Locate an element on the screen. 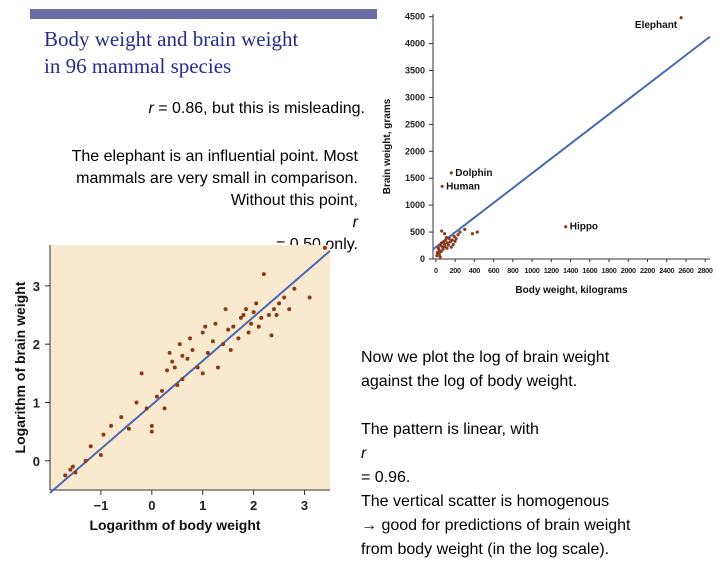 Image resolution: width=720 pixels, height=562 pixels. correlation-note: r = 0.86, but this is misleading. is located at coordinates (222, 109).